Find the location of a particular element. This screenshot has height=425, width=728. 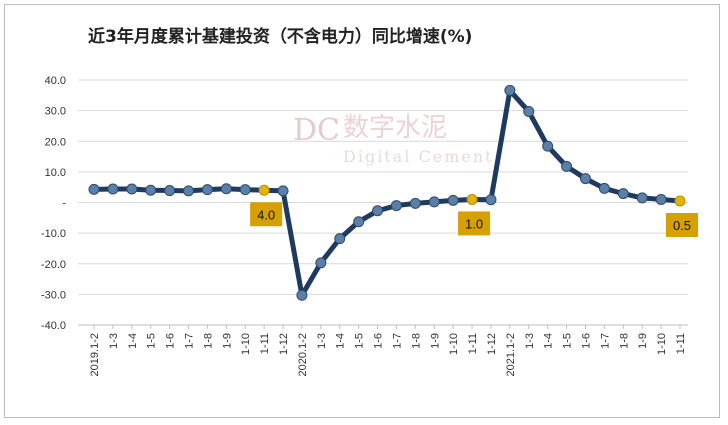

chart-title: 近3年月度累计基建投资（不含电力）同比增速(%) is located at coordinates (280, 37).